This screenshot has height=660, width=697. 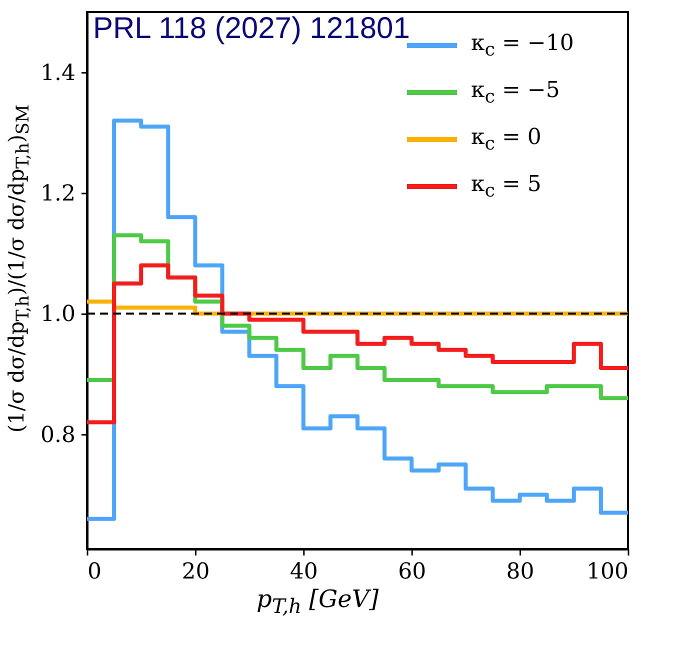 I want to click on legend-label: κ$_{c}$ = 0, so click(x=506, y=139).